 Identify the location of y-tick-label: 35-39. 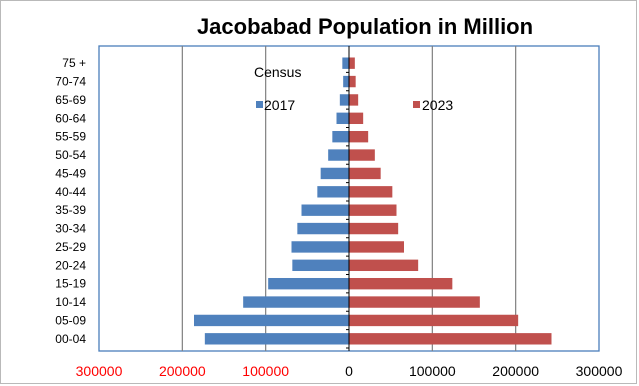
(70, 210).